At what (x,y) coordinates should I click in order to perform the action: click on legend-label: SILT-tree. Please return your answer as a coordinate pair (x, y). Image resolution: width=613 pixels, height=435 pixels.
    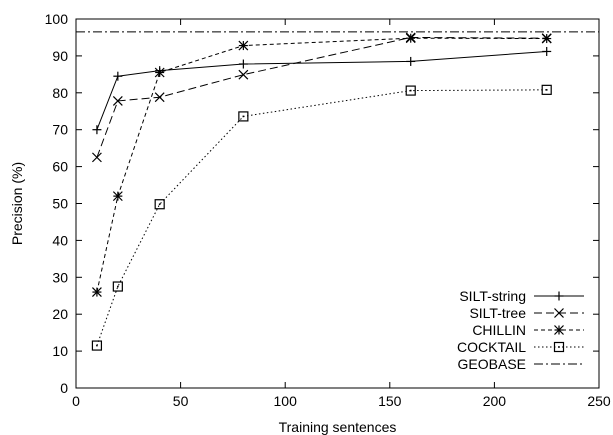
    Looking at the image, I should click on (497, 313).